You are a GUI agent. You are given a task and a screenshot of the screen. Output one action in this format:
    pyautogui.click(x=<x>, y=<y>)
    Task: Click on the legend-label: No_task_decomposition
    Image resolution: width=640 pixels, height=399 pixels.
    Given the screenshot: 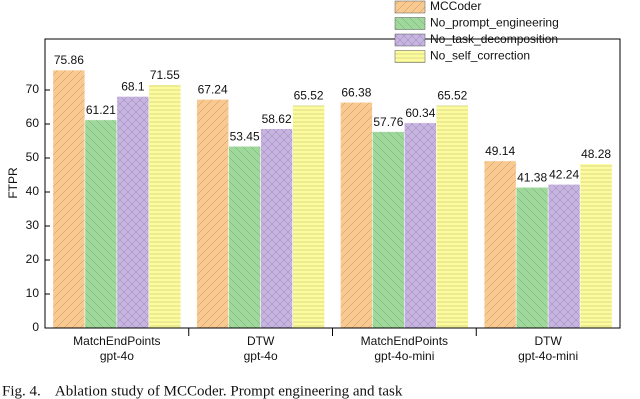 What is the action you would take?
    pyautogui.click(x=494, y=39)
    